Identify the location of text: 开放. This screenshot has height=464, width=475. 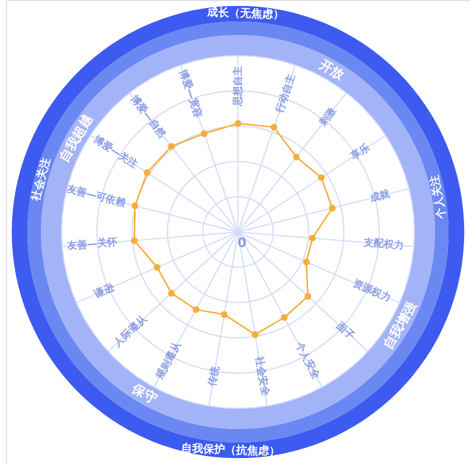
(331, 70).